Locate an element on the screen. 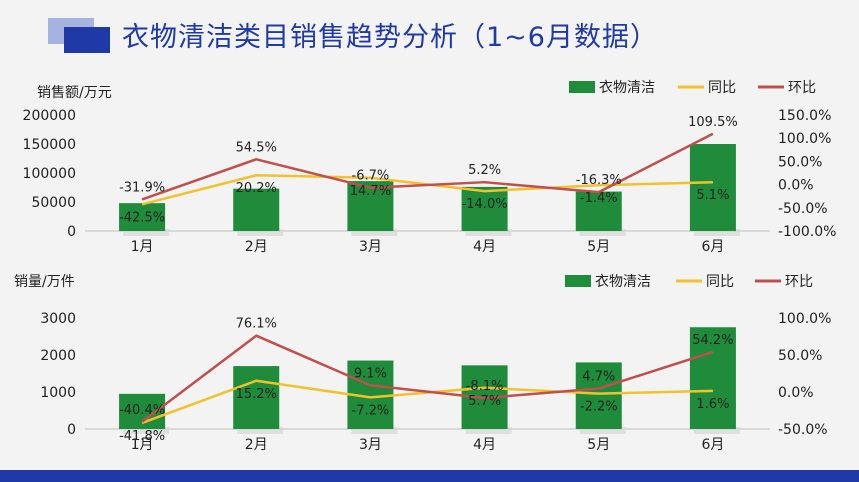 The height and width of the screenshot is (482, 859). yoy-data-label: -42.5% is located at coordinates (142, 217).